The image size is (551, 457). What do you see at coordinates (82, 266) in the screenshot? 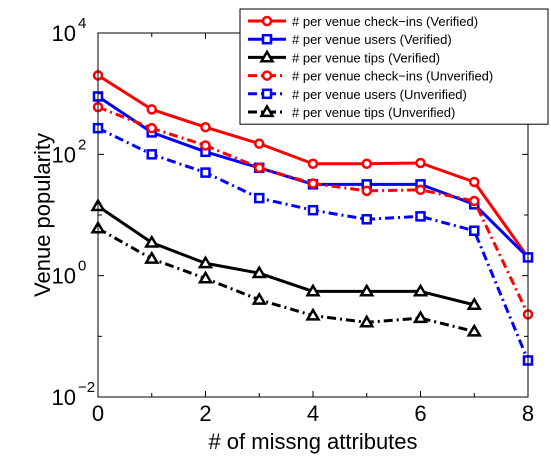
I see `y-tick-exponent: 0` at bounding box center [82, 266].